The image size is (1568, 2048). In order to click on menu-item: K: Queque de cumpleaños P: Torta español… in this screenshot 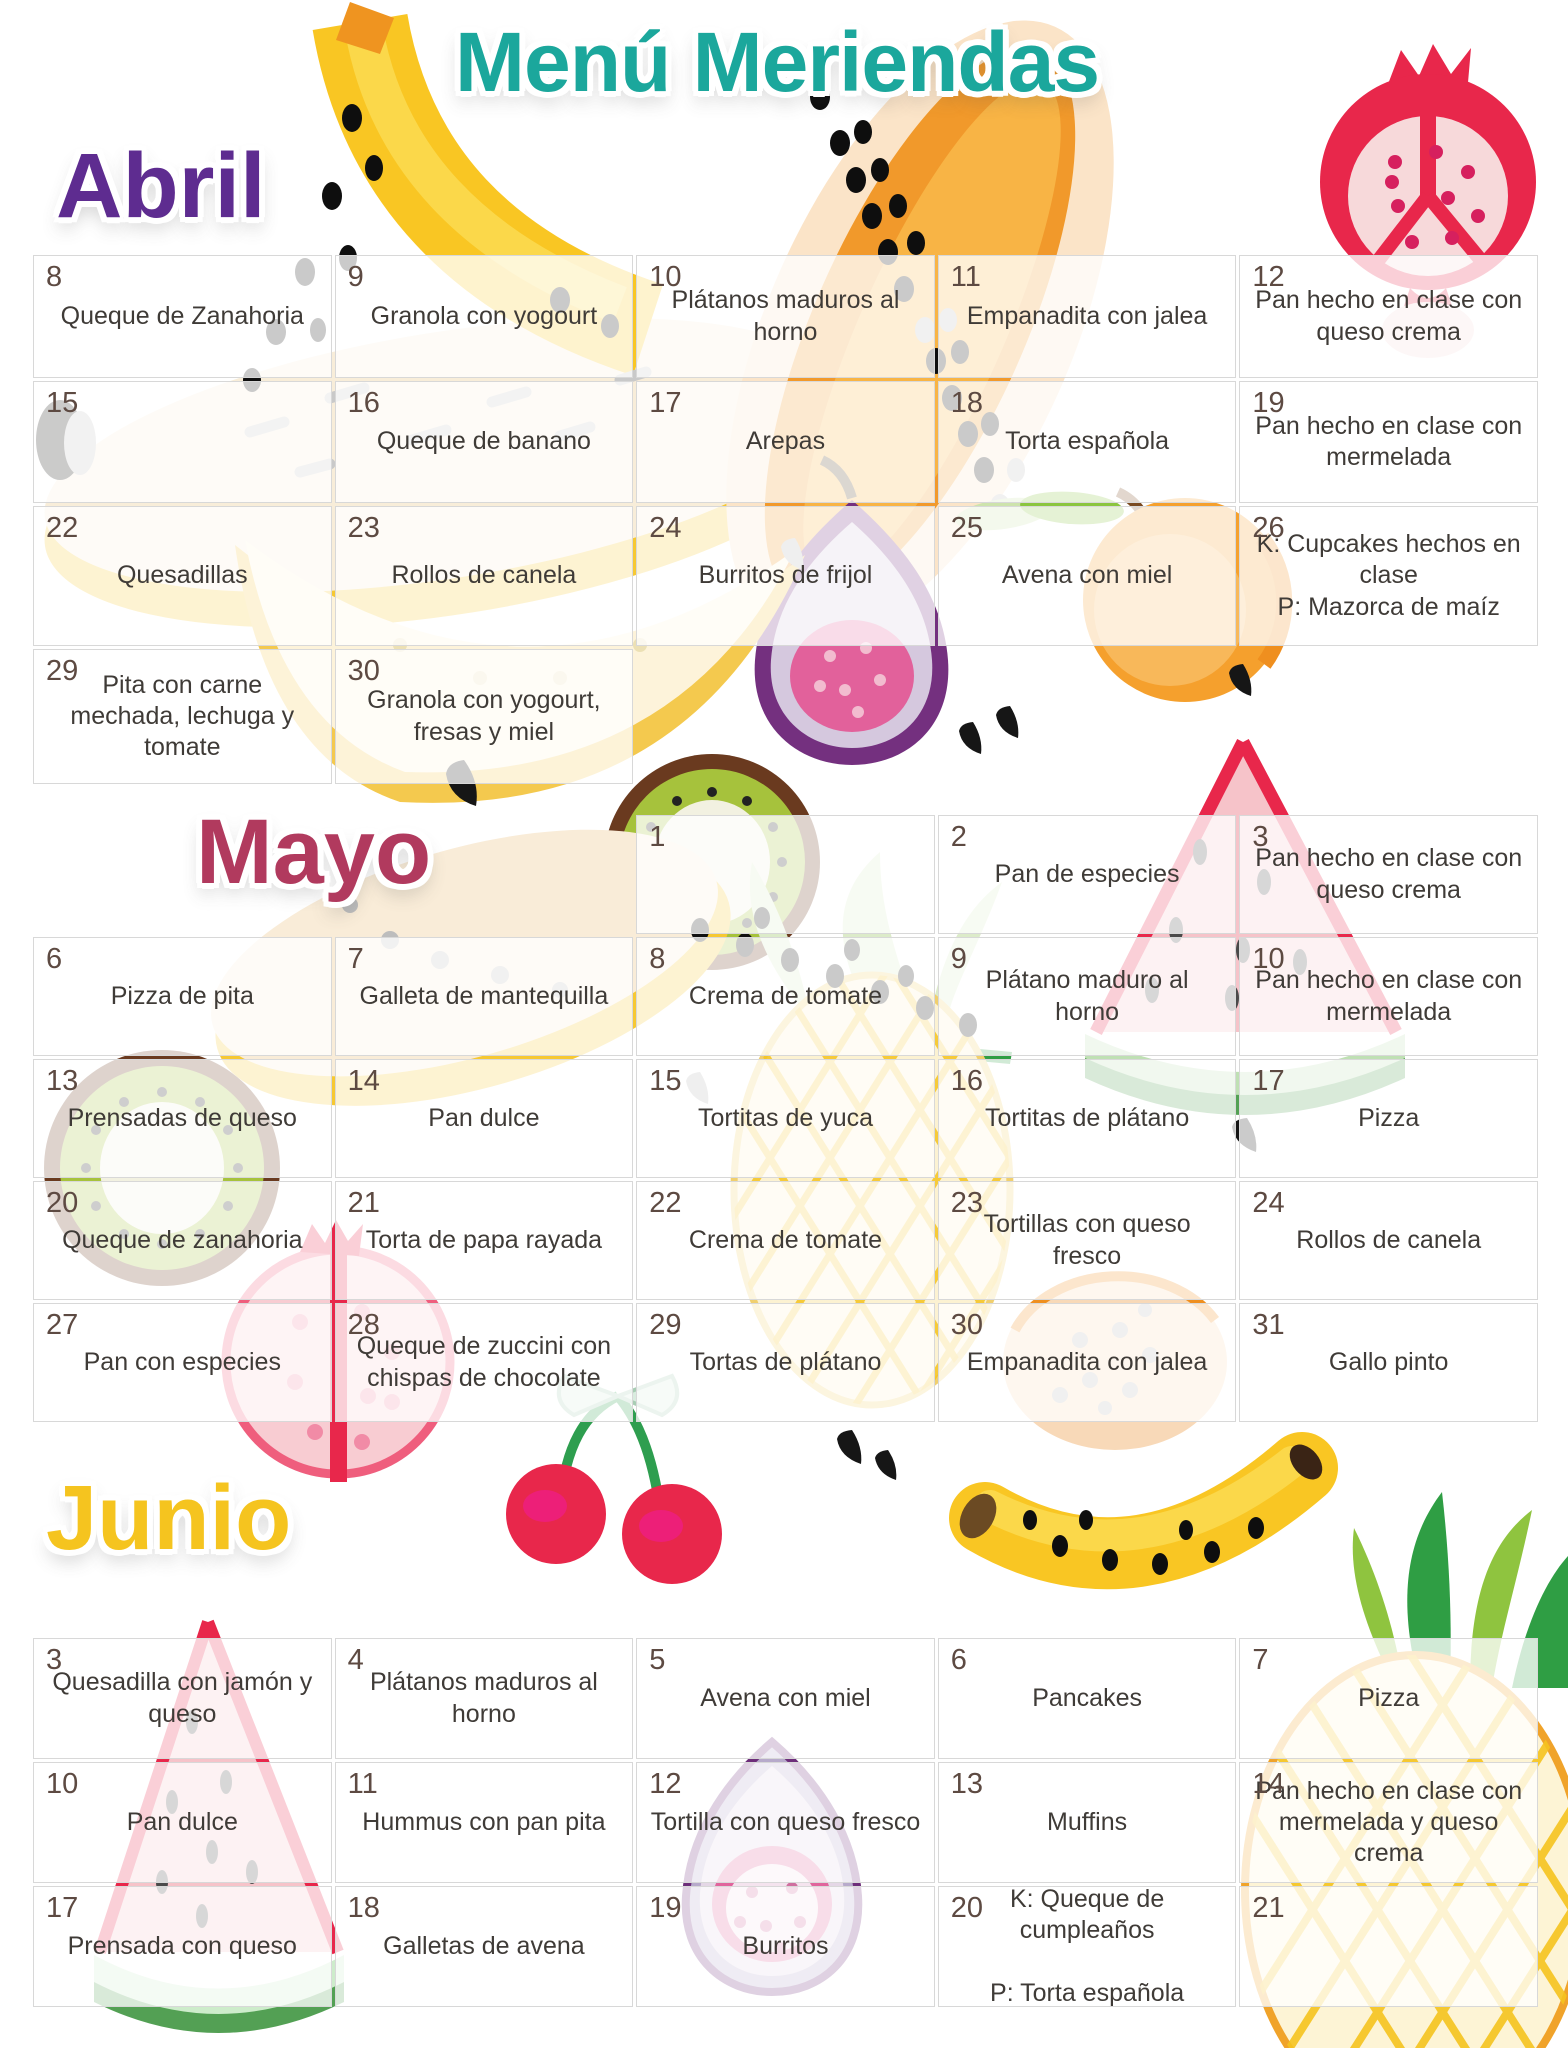, I will do `click(1087, 1946)`.